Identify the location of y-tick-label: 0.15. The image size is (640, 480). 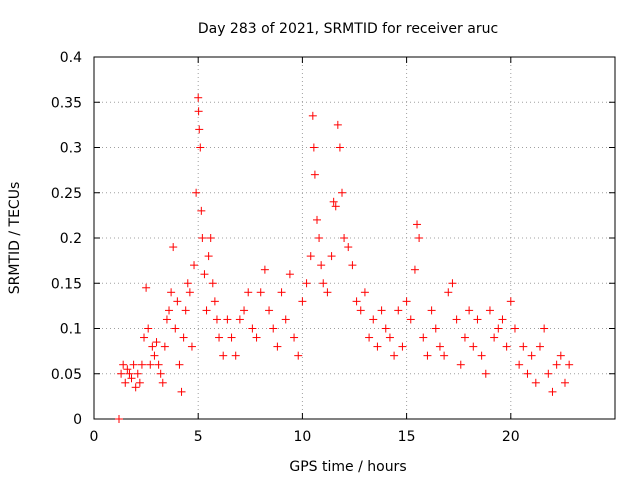
(66, 284).